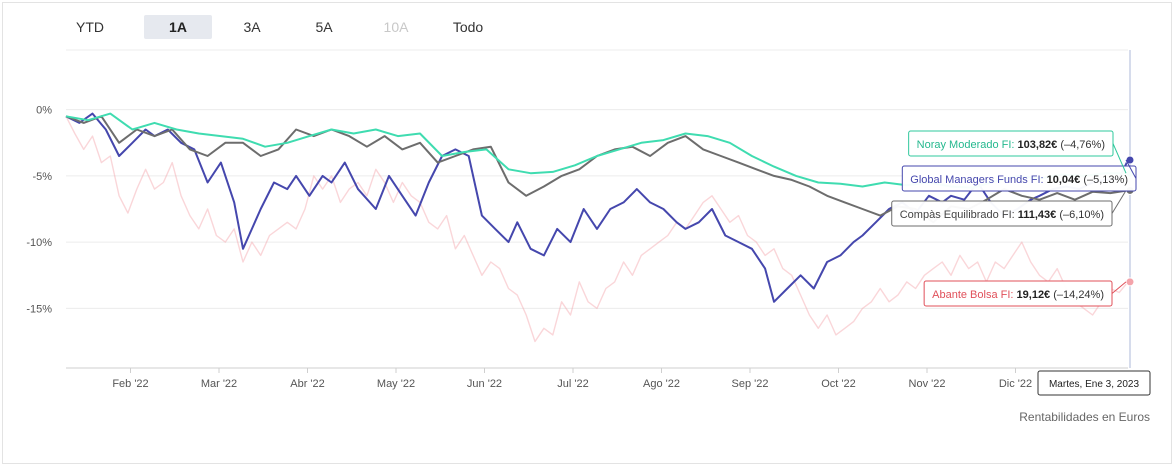 This screenshot has width=1176, height=468. I want to click on tooltip-text: Compàs Equilibrado FI: 111,43€ (–6,10%), so click(1002, 215).